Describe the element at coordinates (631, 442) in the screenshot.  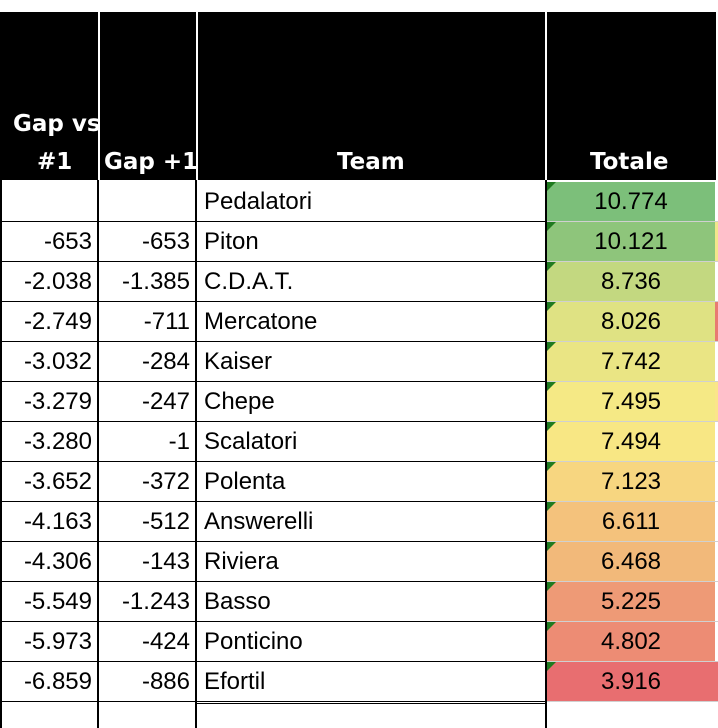
I see `cell-totale: 7.494` at that location.